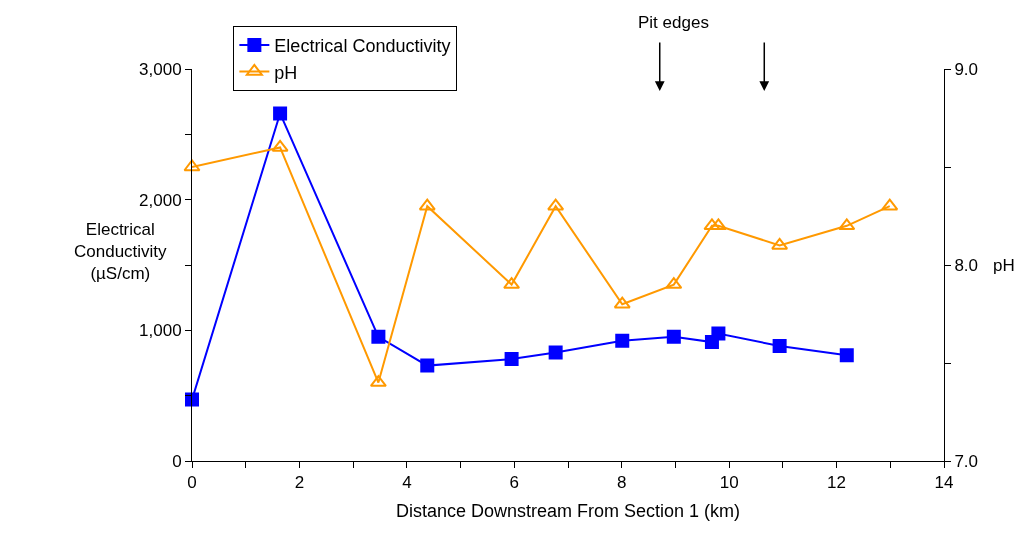 The height and width of the screenshot is (546, 1022). What do you see at coordinates (514, 483) in the screenshot?
I see `x-tick-label: 6` at bounding box center [514, 483].